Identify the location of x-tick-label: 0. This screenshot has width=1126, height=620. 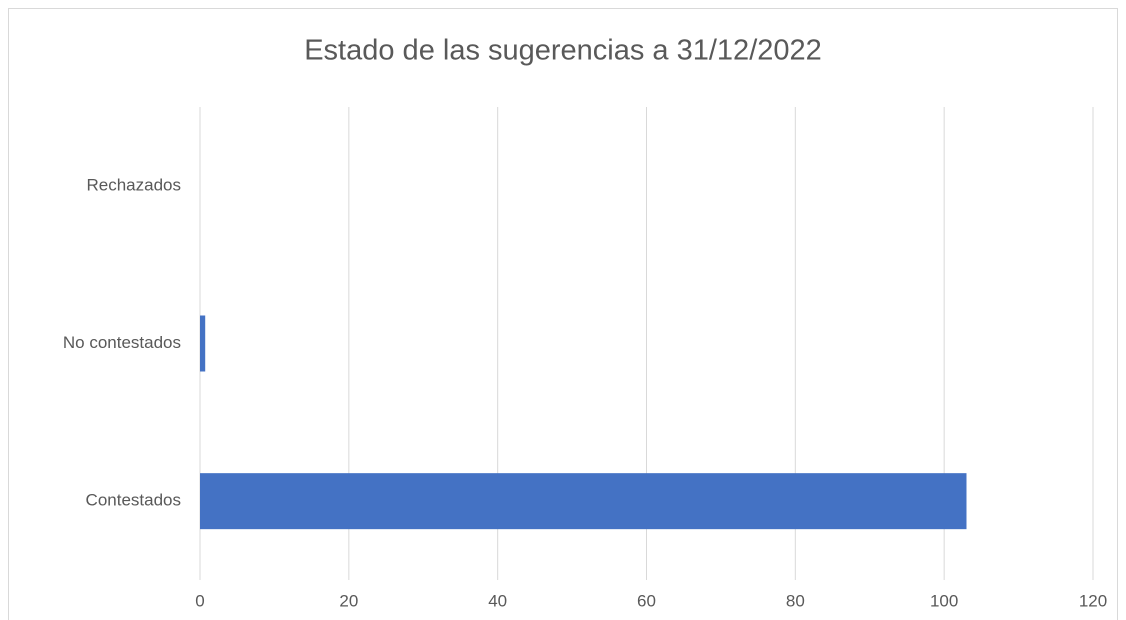
(199, 600).